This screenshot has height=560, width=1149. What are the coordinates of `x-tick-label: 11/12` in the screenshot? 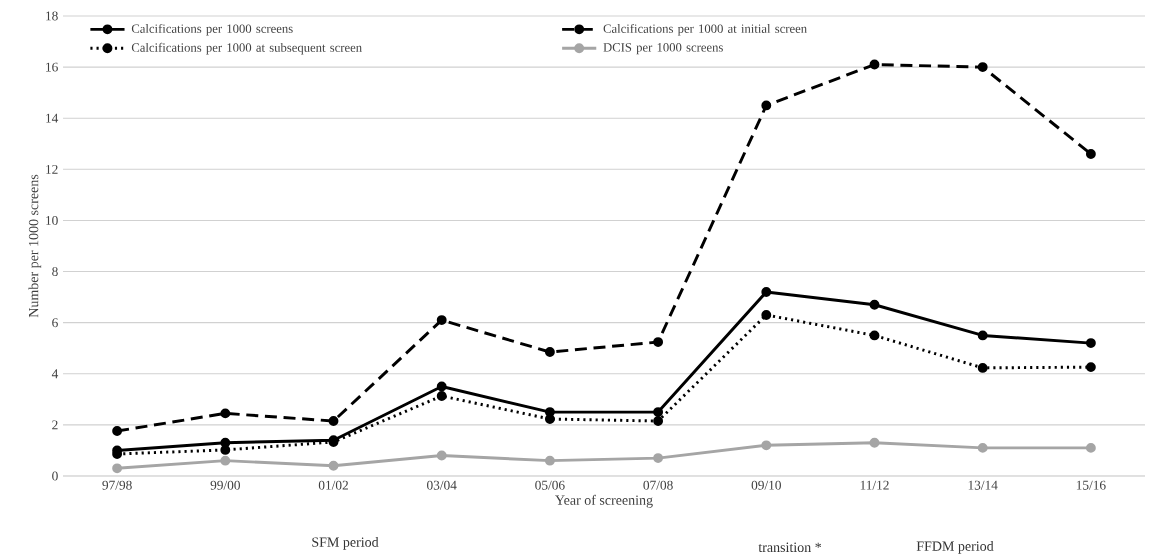 It's located at (874, 485).